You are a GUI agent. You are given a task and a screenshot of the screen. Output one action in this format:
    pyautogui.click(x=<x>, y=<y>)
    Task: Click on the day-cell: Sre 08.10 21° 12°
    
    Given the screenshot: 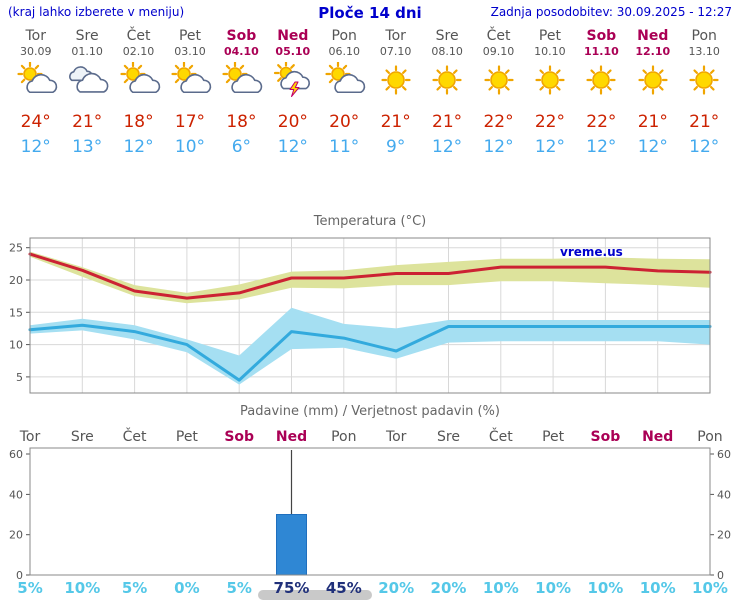 What is the action you would take?
    pyautogui.click(x=446, y=93)
    